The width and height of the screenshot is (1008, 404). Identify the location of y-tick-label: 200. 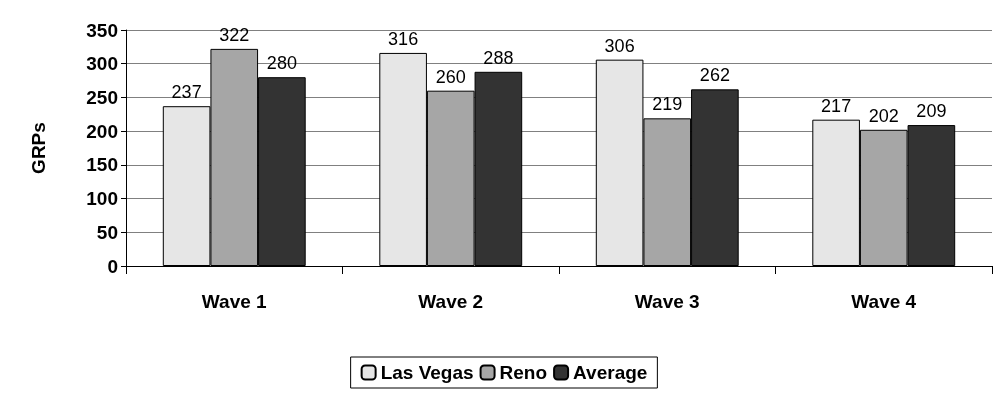
(102, 131).